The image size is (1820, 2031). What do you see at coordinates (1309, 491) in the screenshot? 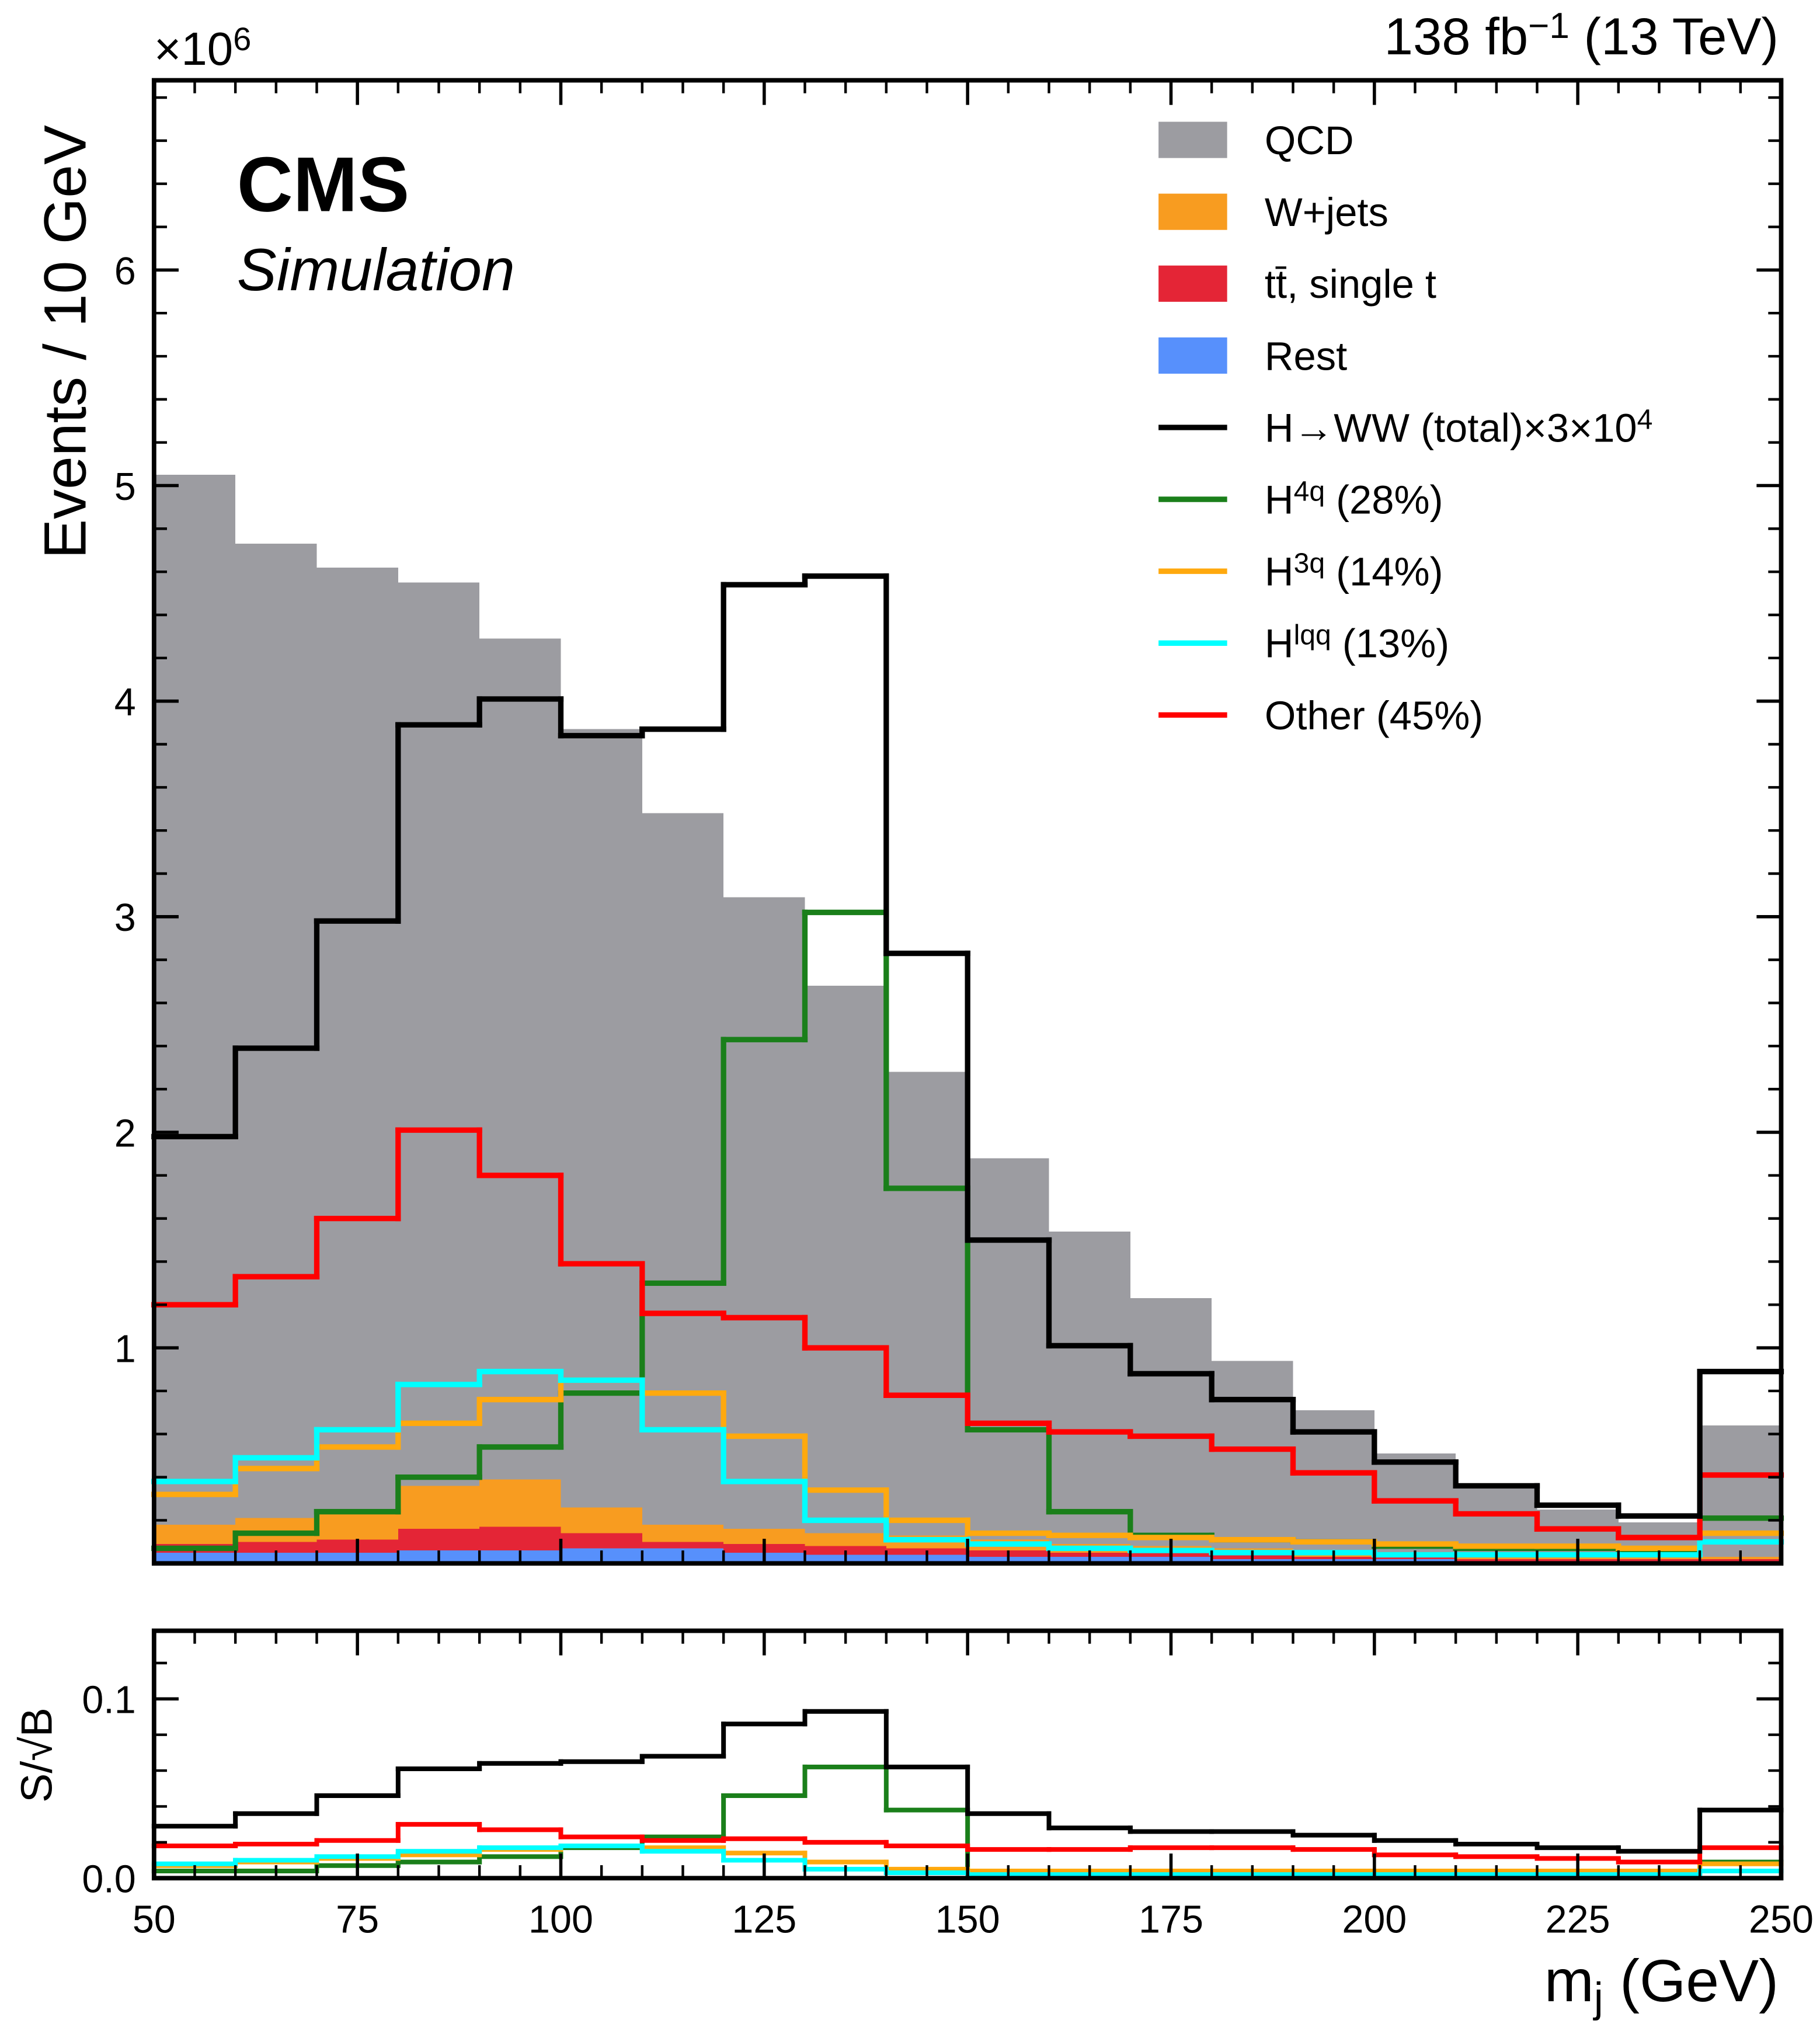
I see `text-part: 4q` at bounding box center [1309, 491].